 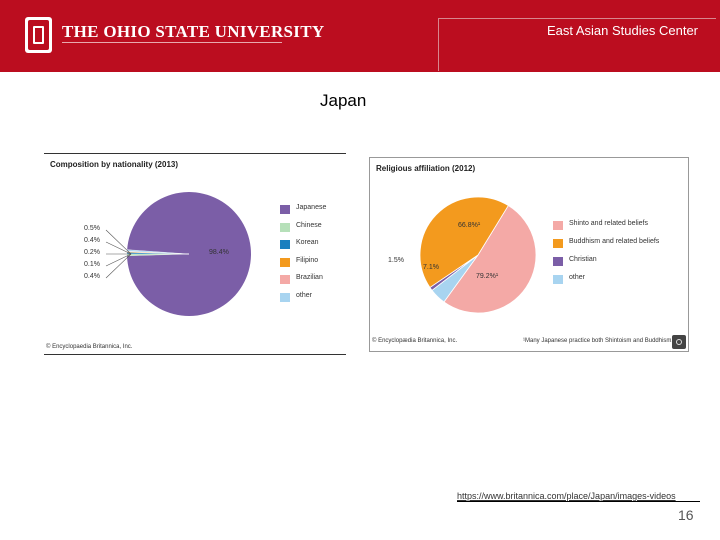 I want to click on legend-label: Chinese, so click(x=309, y=225).